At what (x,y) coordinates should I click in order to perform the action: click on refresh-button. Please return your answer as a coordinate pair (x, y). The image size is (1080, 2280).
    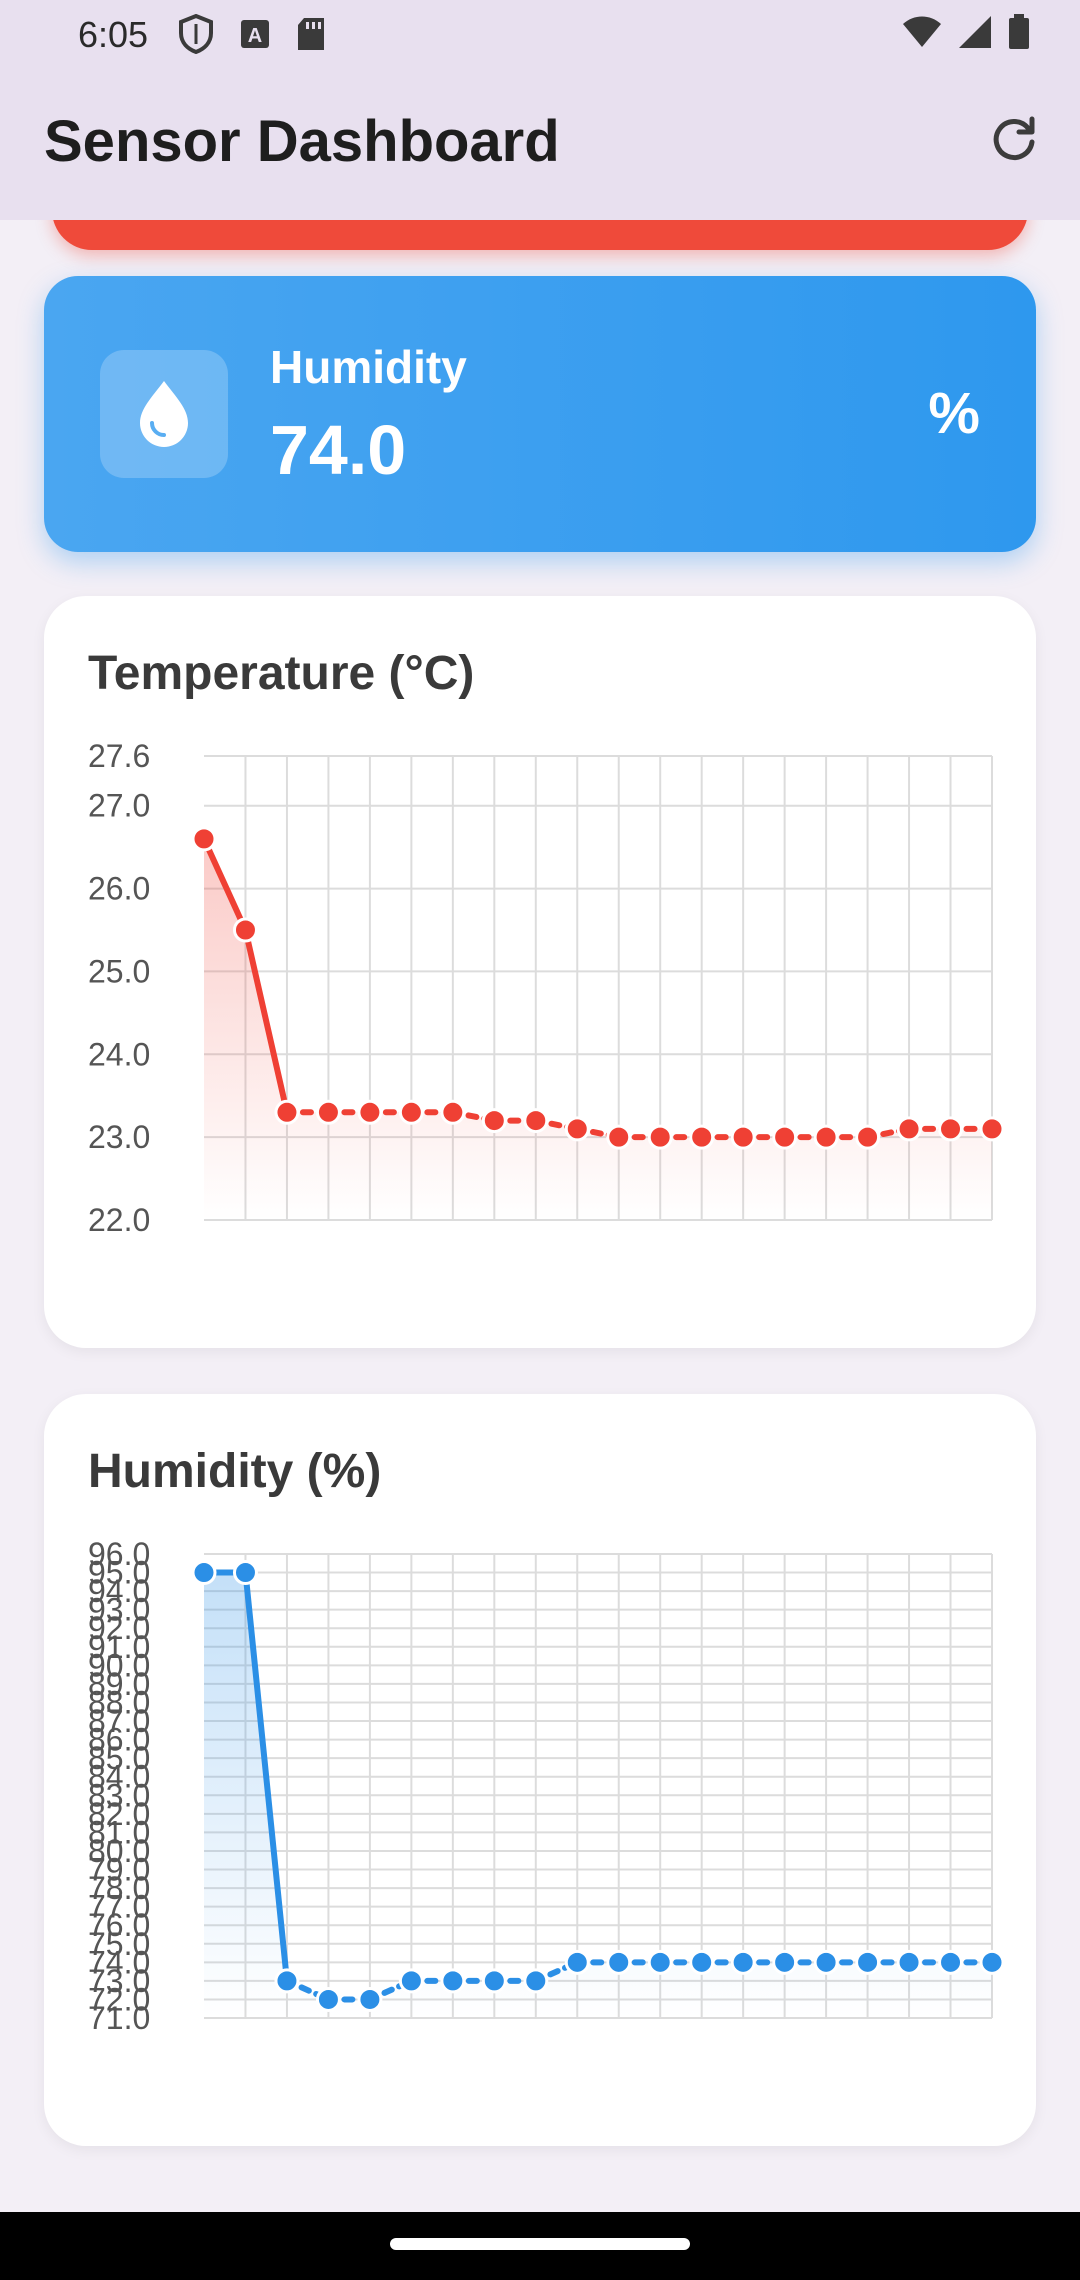
    Looking at the image, I should click on (1014, 142).